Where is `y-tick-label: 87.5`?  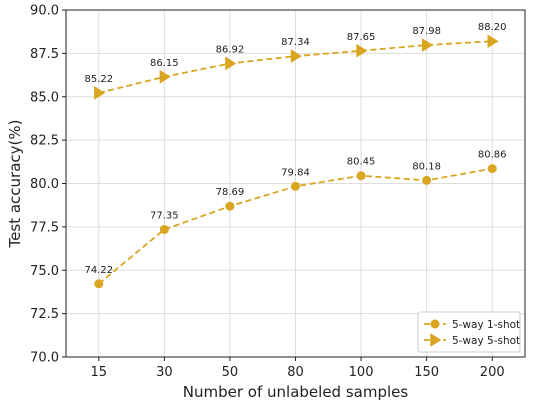 y-tick-label: 87.5 is located at coordinates (44, 54).